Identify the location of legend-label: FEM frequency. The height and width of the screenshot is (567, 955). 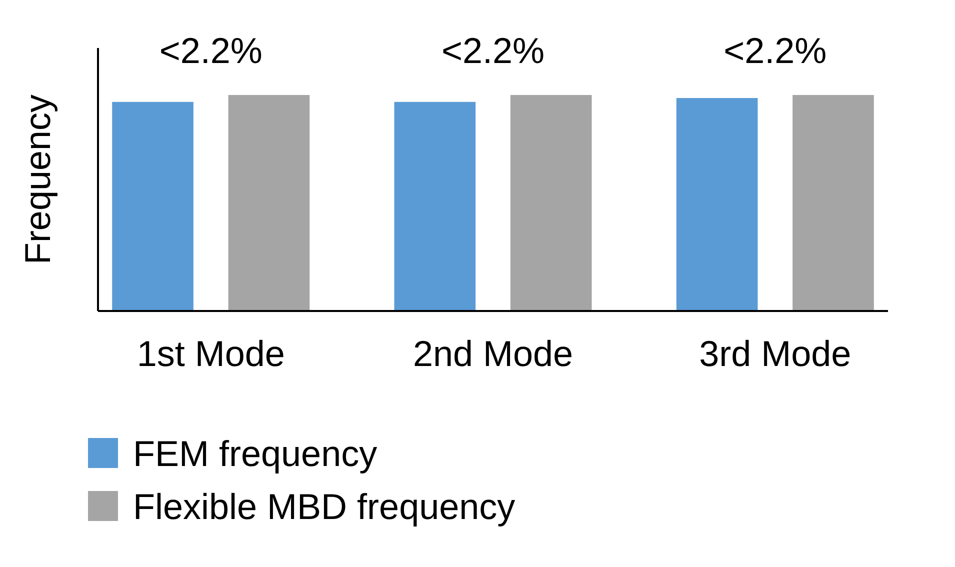
(255, 453).